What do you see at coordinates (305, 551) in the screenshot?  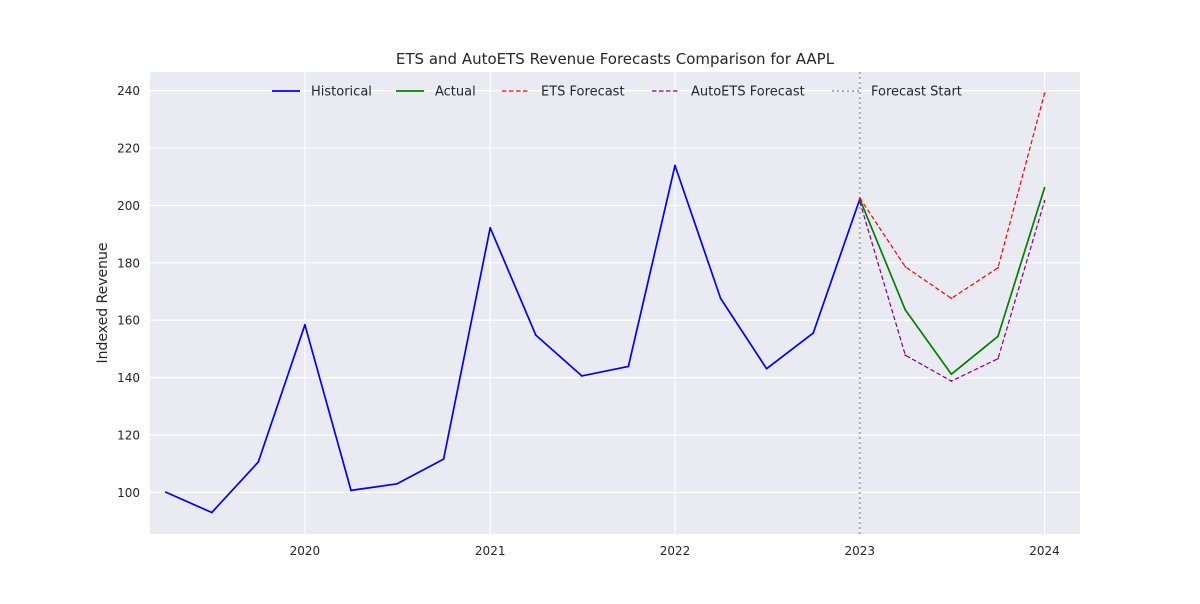 I see `x-tick-label: 2020` at bounding box center [305, 551].